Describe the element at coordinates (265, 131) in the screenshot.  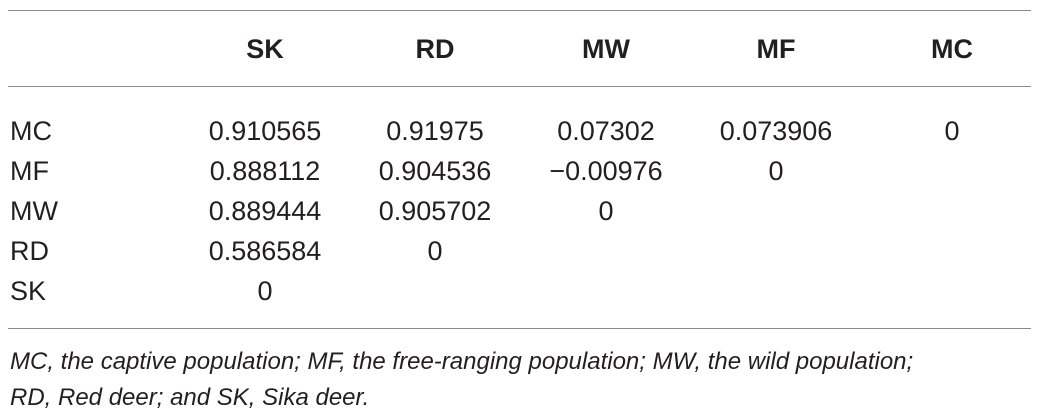
I see `table-cell: 0.910565` at that location.